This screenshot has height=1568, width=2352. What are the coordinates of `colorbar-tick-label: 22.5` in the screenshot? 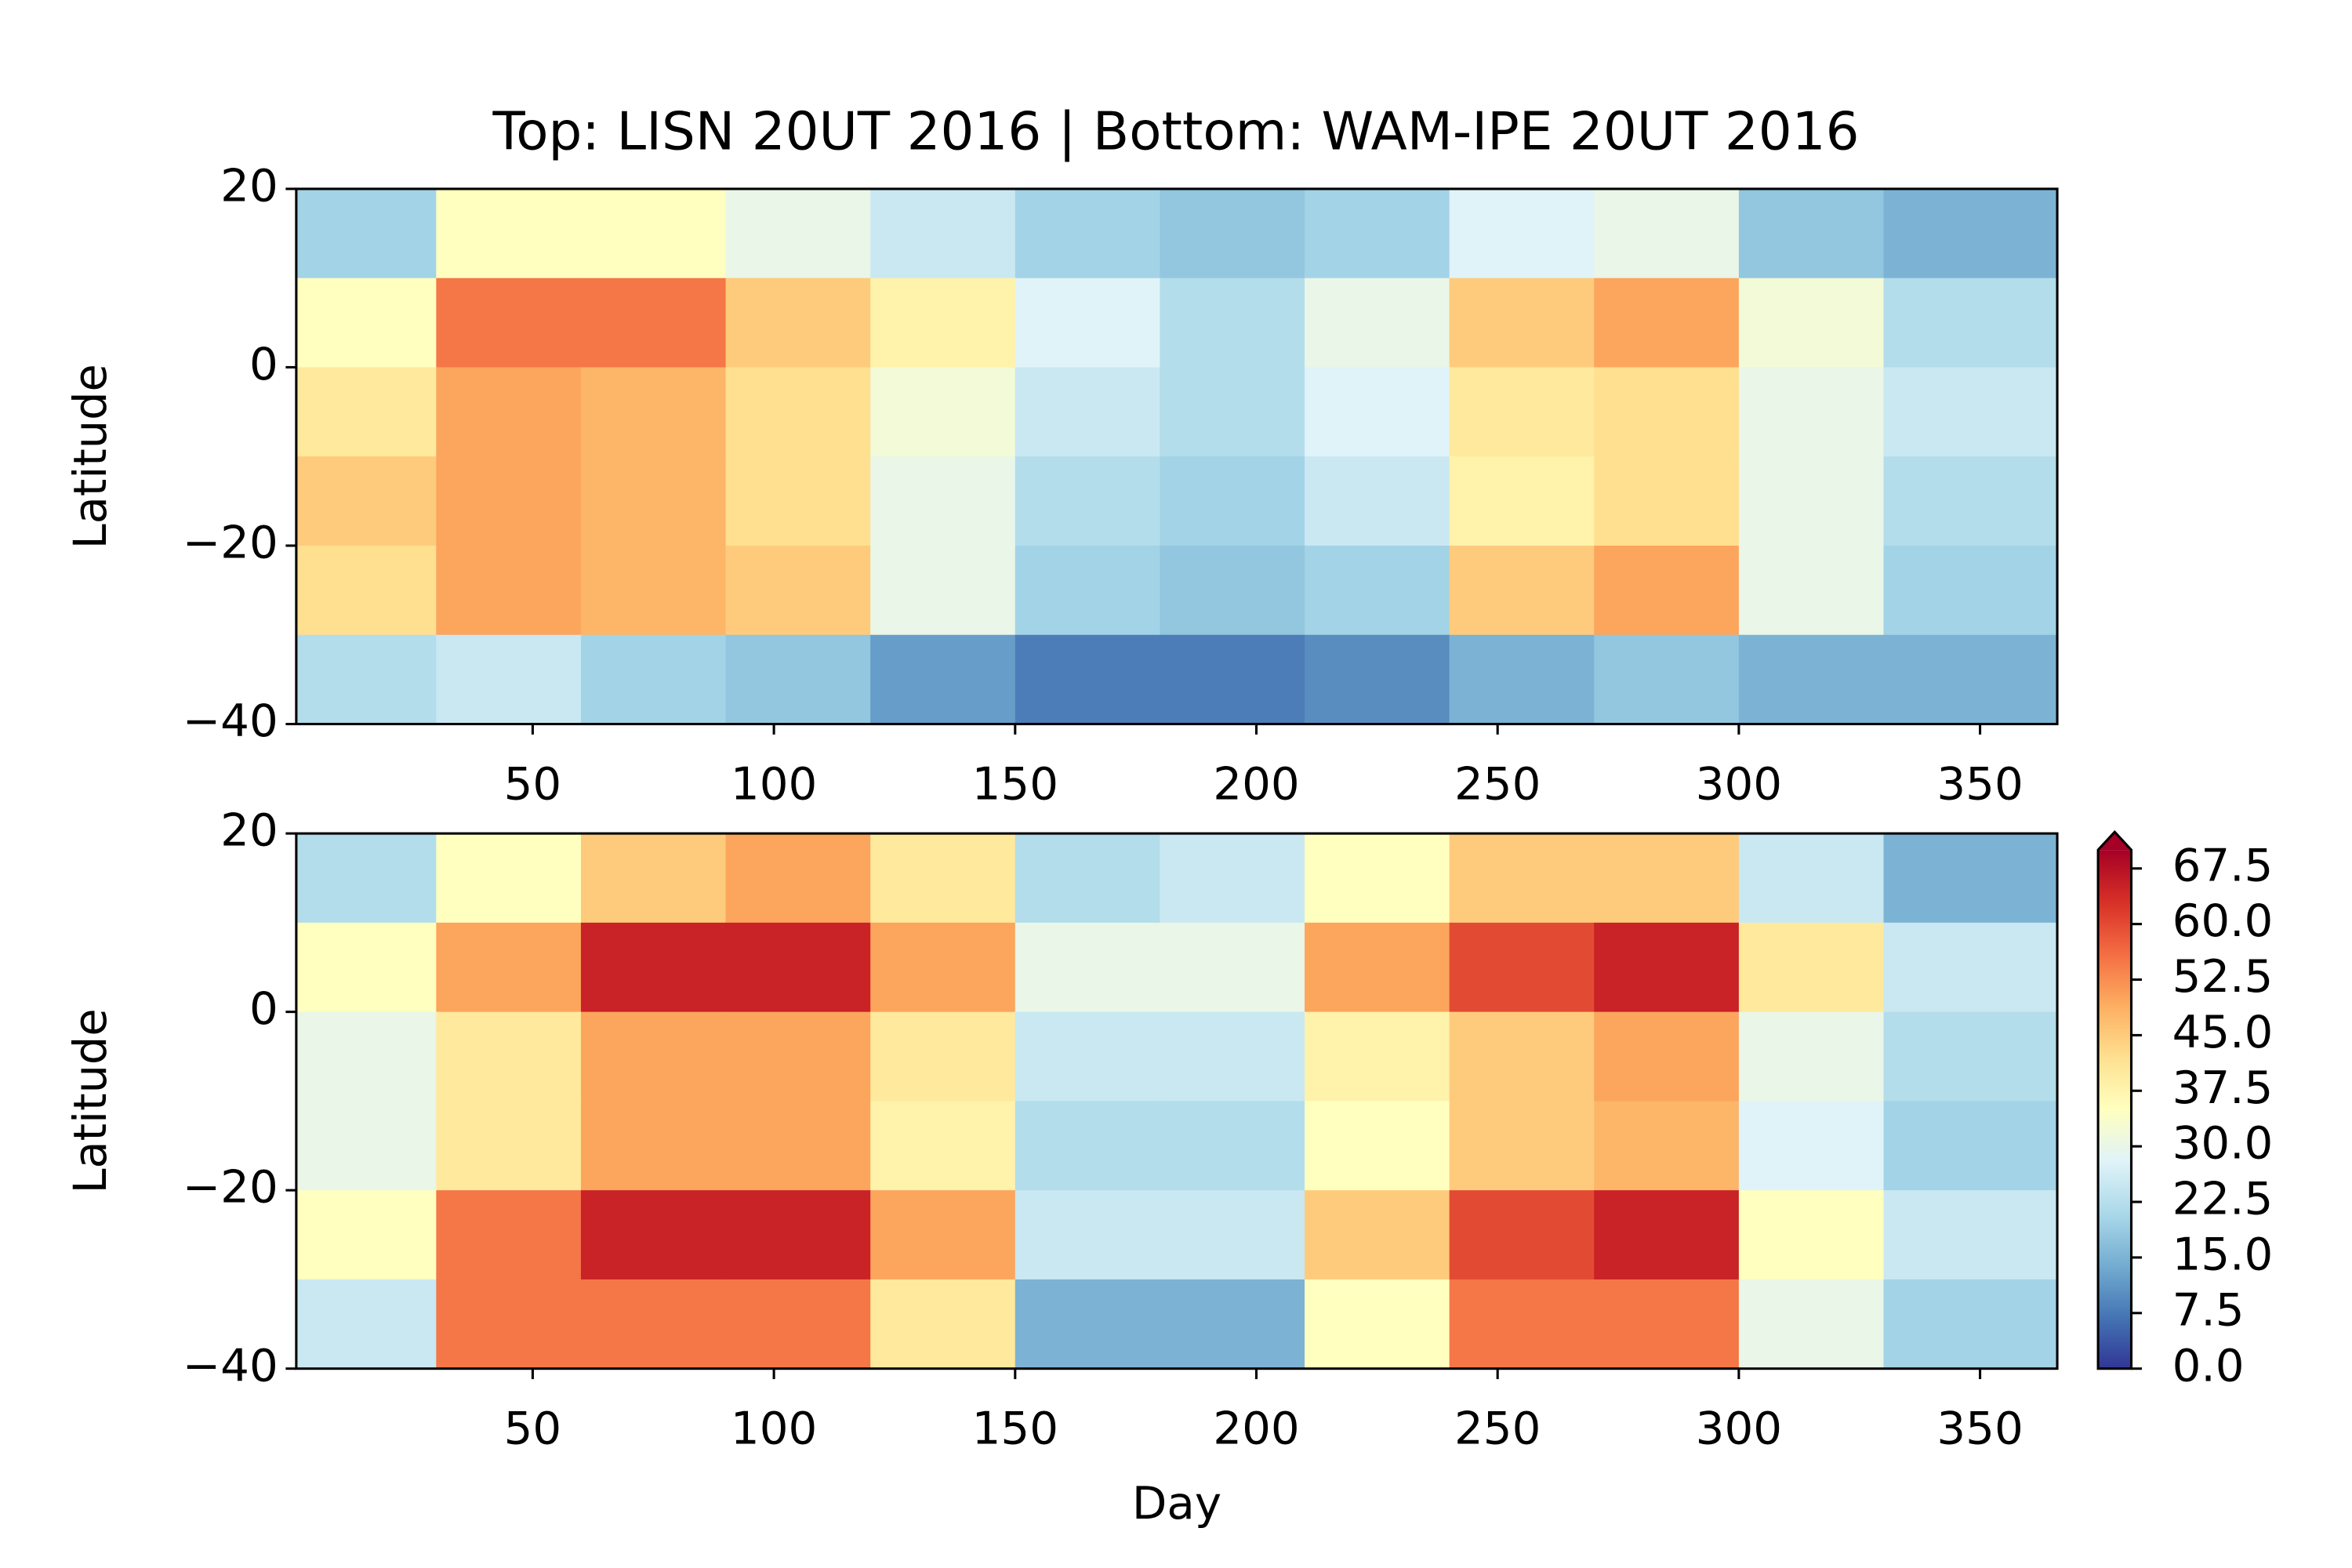 It's located at (2223, 1199).